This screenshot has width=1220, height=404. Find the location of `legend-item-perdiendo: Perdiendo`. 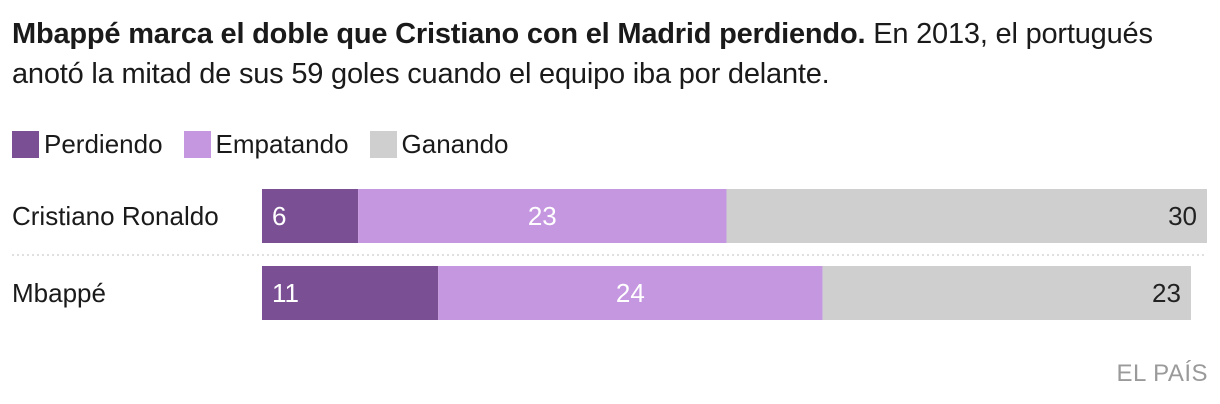

legend-item-perdiendo: Perdiendo is located at coordinates (87, 144).